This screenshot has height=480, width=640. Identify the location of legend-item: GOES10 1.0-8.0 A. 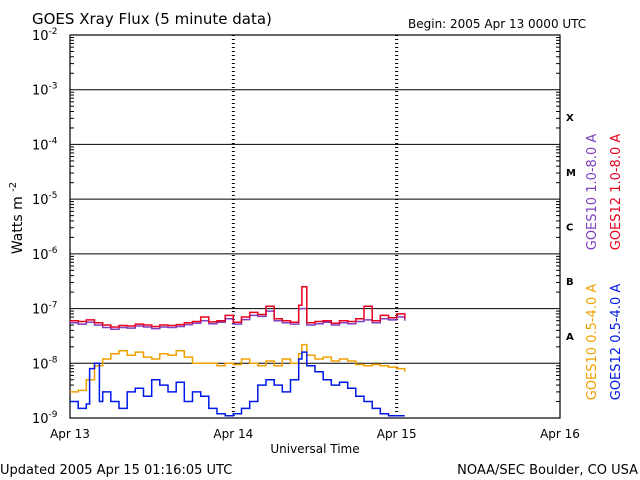
(592, 192).